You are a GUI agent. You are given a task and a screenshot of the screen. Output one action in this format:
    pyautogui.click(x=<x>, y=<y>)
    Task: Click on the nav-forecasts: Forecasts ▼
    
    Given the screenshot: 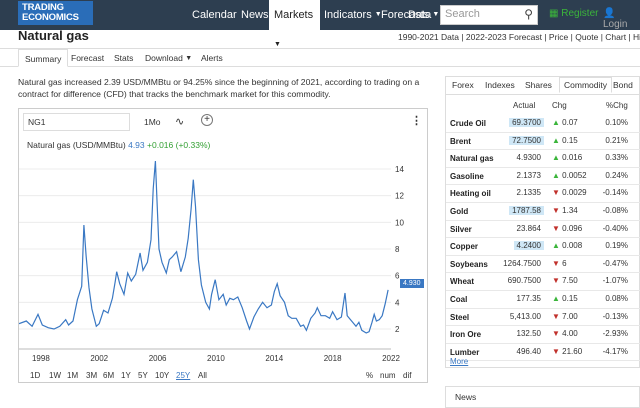 What is the action you would take?
    pyautogui.click(x=410, y=15)
    